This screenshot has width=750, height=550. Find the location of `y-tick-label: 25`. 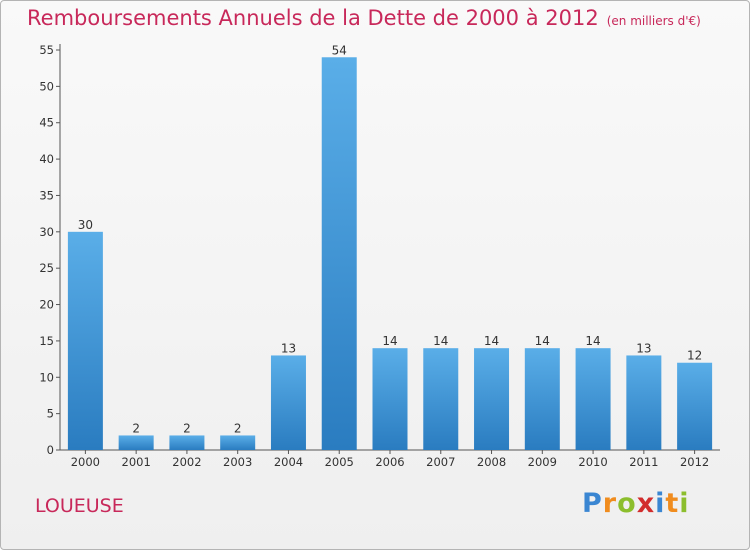

y-tick-label: 25 is located at coordinates (46, 268).